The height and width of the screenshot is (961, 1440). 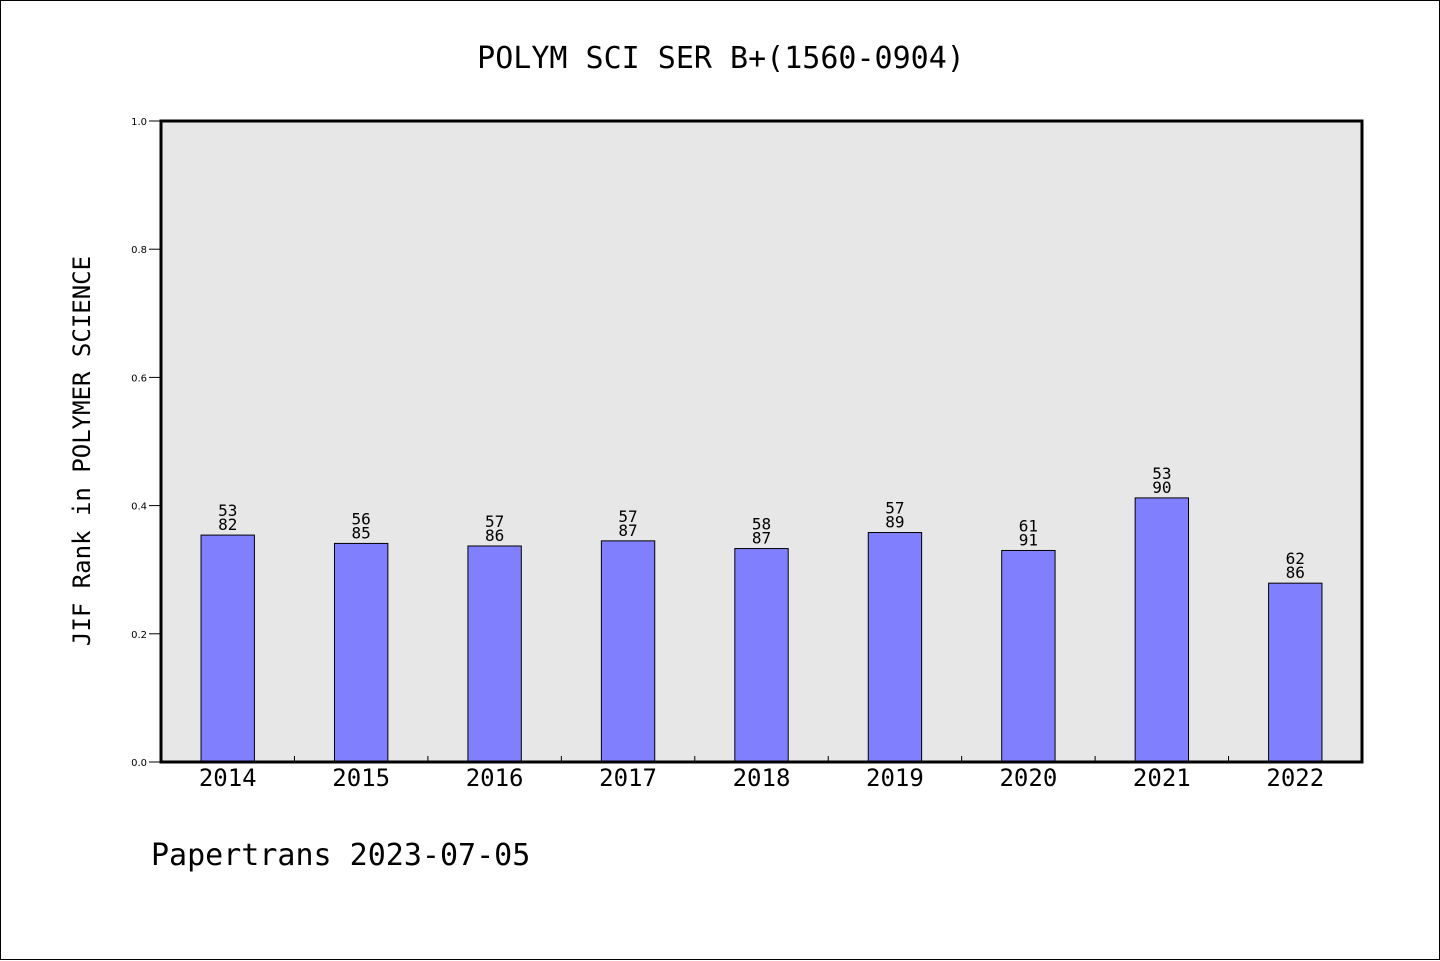 What do you see at coordinates (139, 250) in the screenshot?
I see `y-tick-label: 0.8` at bounding box center [139, 250].